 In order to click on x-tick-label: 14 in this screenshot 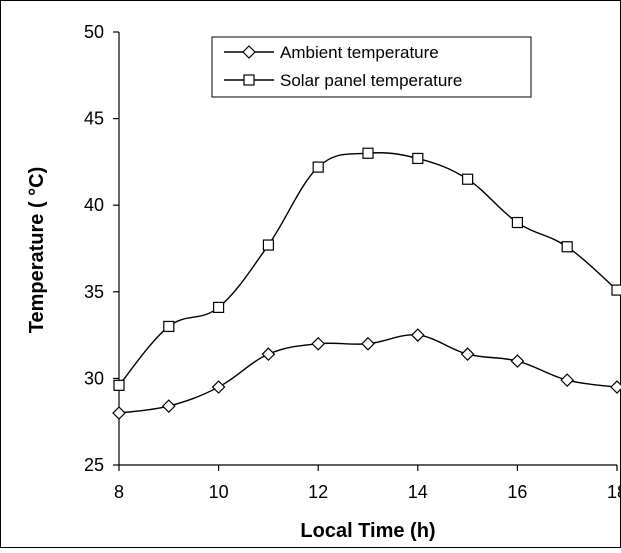, I will do `click(418, 492)`.